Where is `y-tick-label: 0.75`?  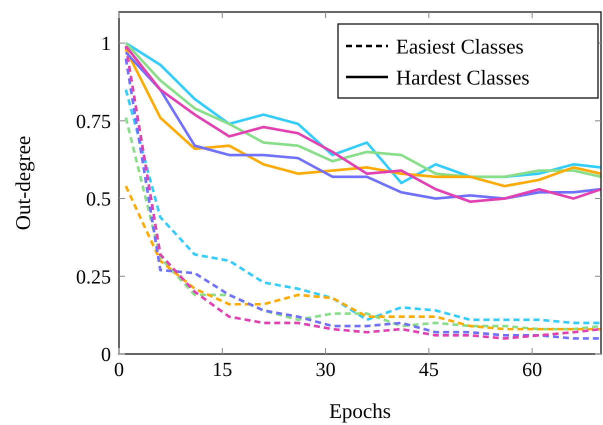 y-tick-label: 0.75 is located at coordinates (93, 121).